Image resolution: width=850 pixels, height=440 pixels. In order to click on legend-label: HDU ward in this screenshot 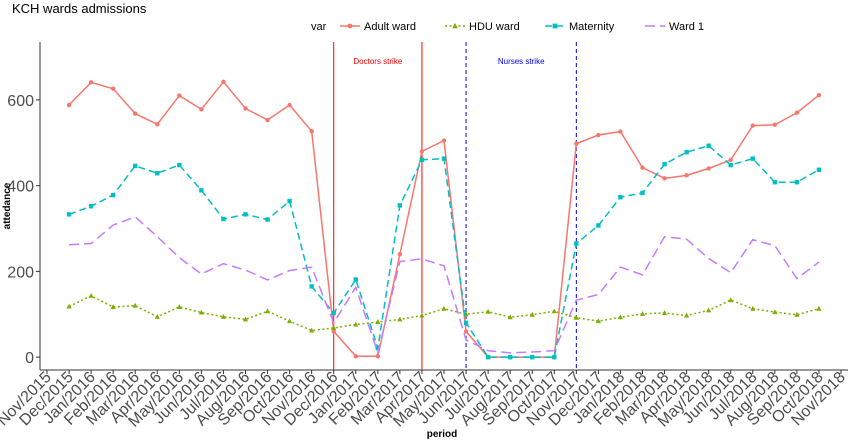, I will do `click(494, 27)`.